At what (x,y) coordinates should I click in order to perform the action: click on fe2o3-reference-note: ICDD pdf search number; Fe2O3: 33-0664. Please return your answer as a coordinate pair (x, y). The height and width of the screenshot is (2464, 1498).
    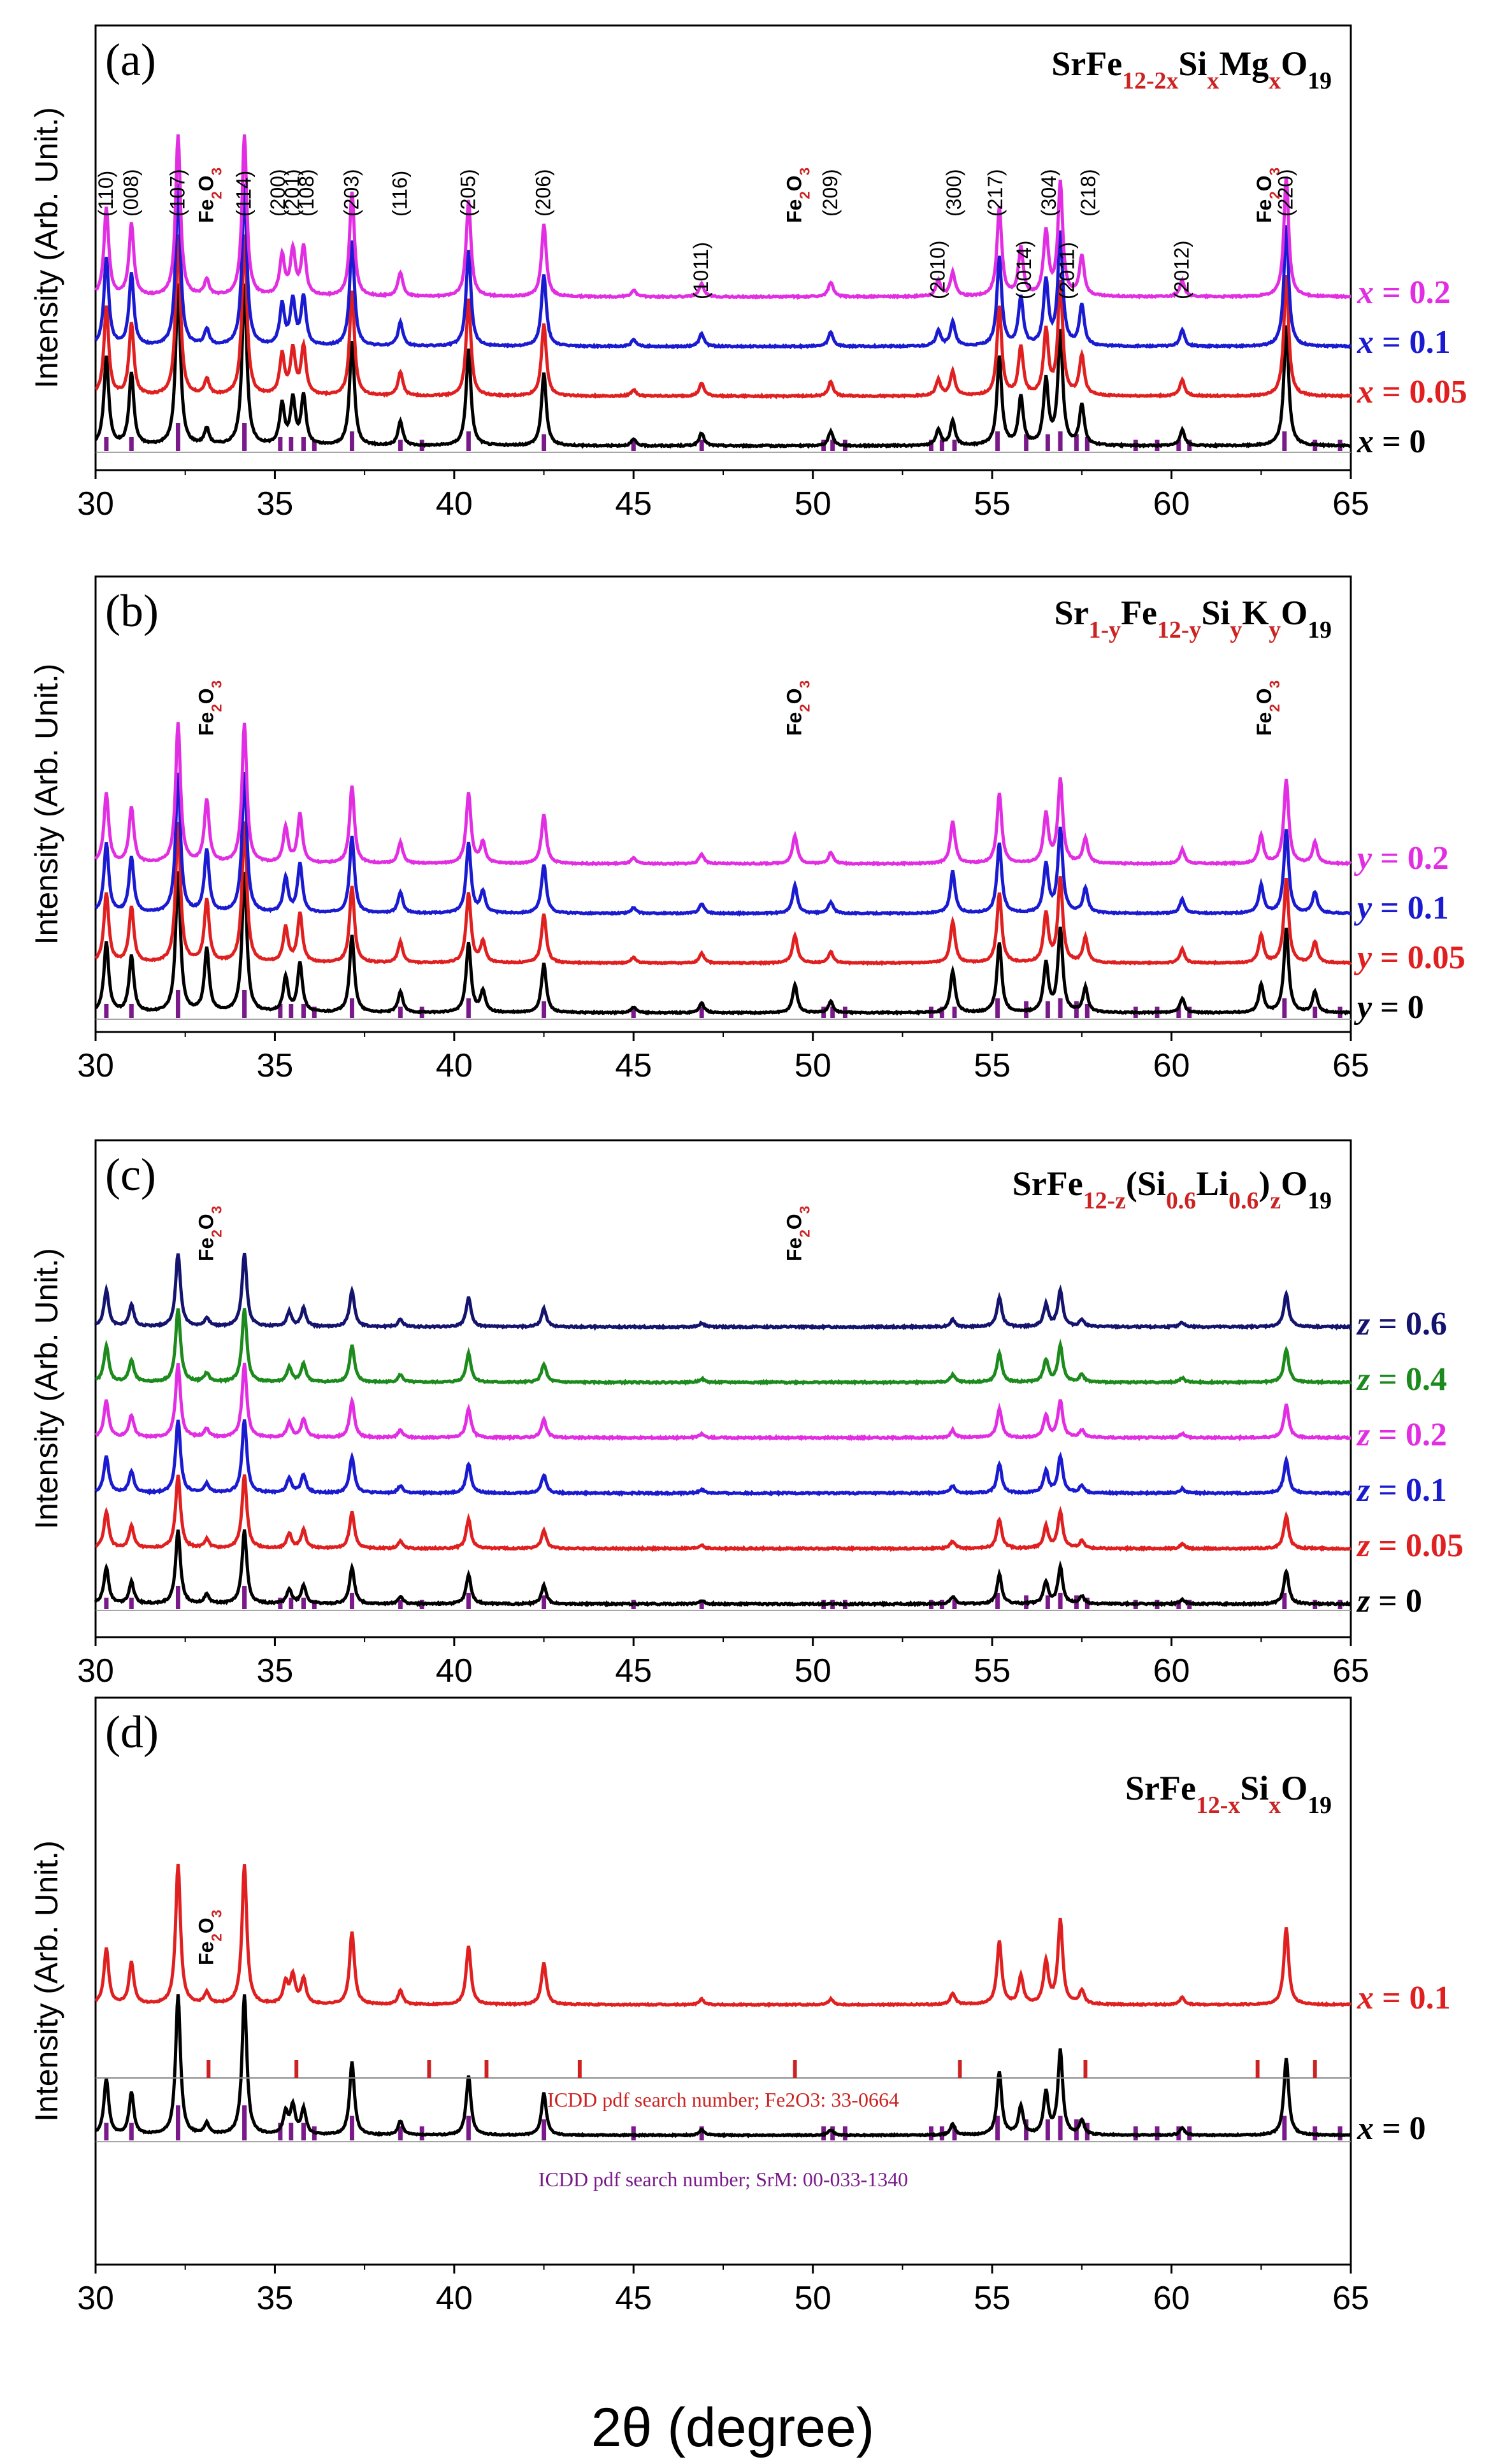
    Looking at the image, I should click on (723, 2099).